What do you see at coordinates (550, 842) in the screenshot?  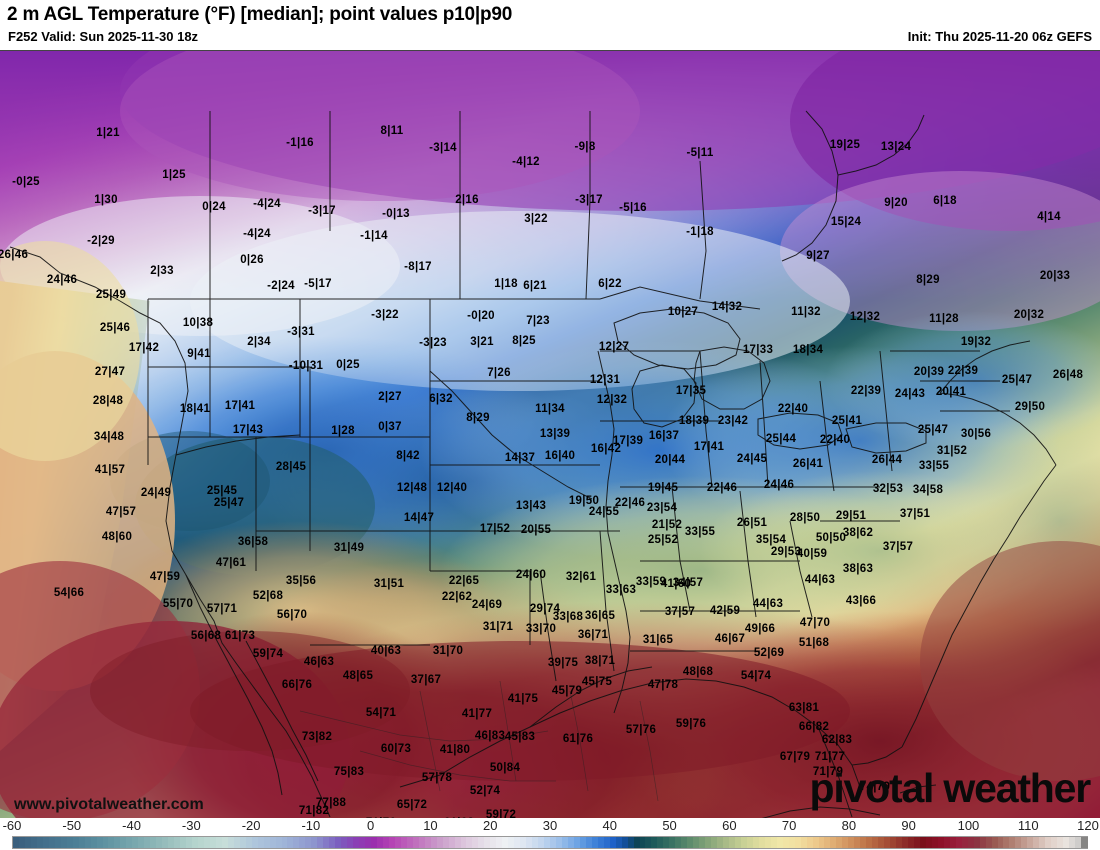 I see `colorbar-gradient` at bounding box center [550, 842].